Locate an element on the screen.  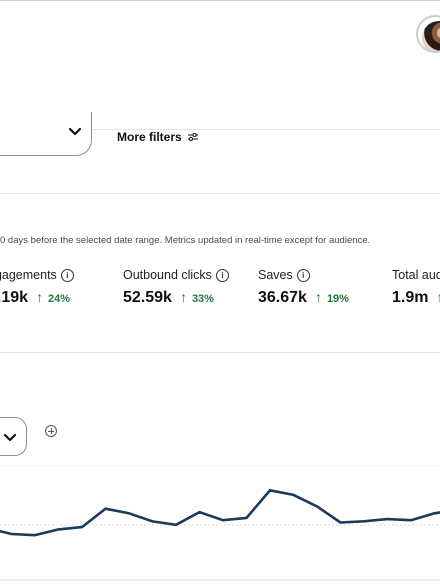
metric-label: Total audi is located at coordinates (416, 275).